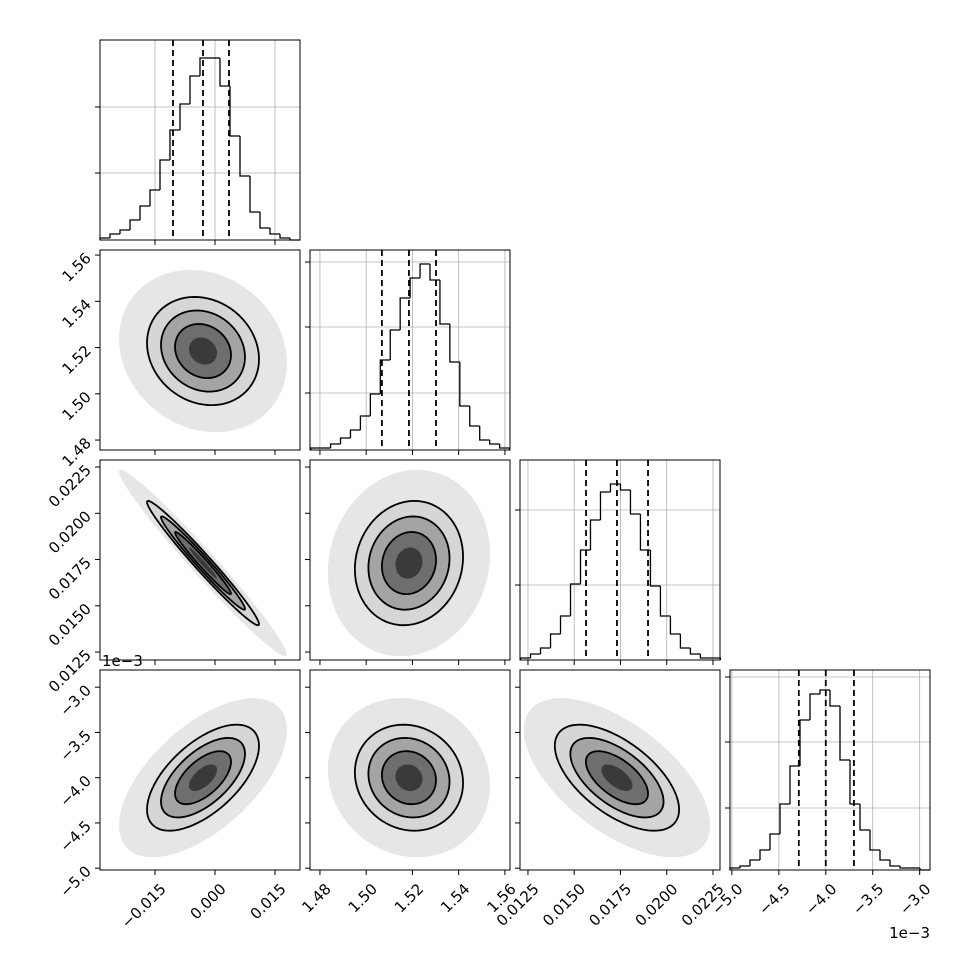  Describe the element at coordinates (75, 881) in the screenshot. I see `y-tick-label: −5.0` at that location.